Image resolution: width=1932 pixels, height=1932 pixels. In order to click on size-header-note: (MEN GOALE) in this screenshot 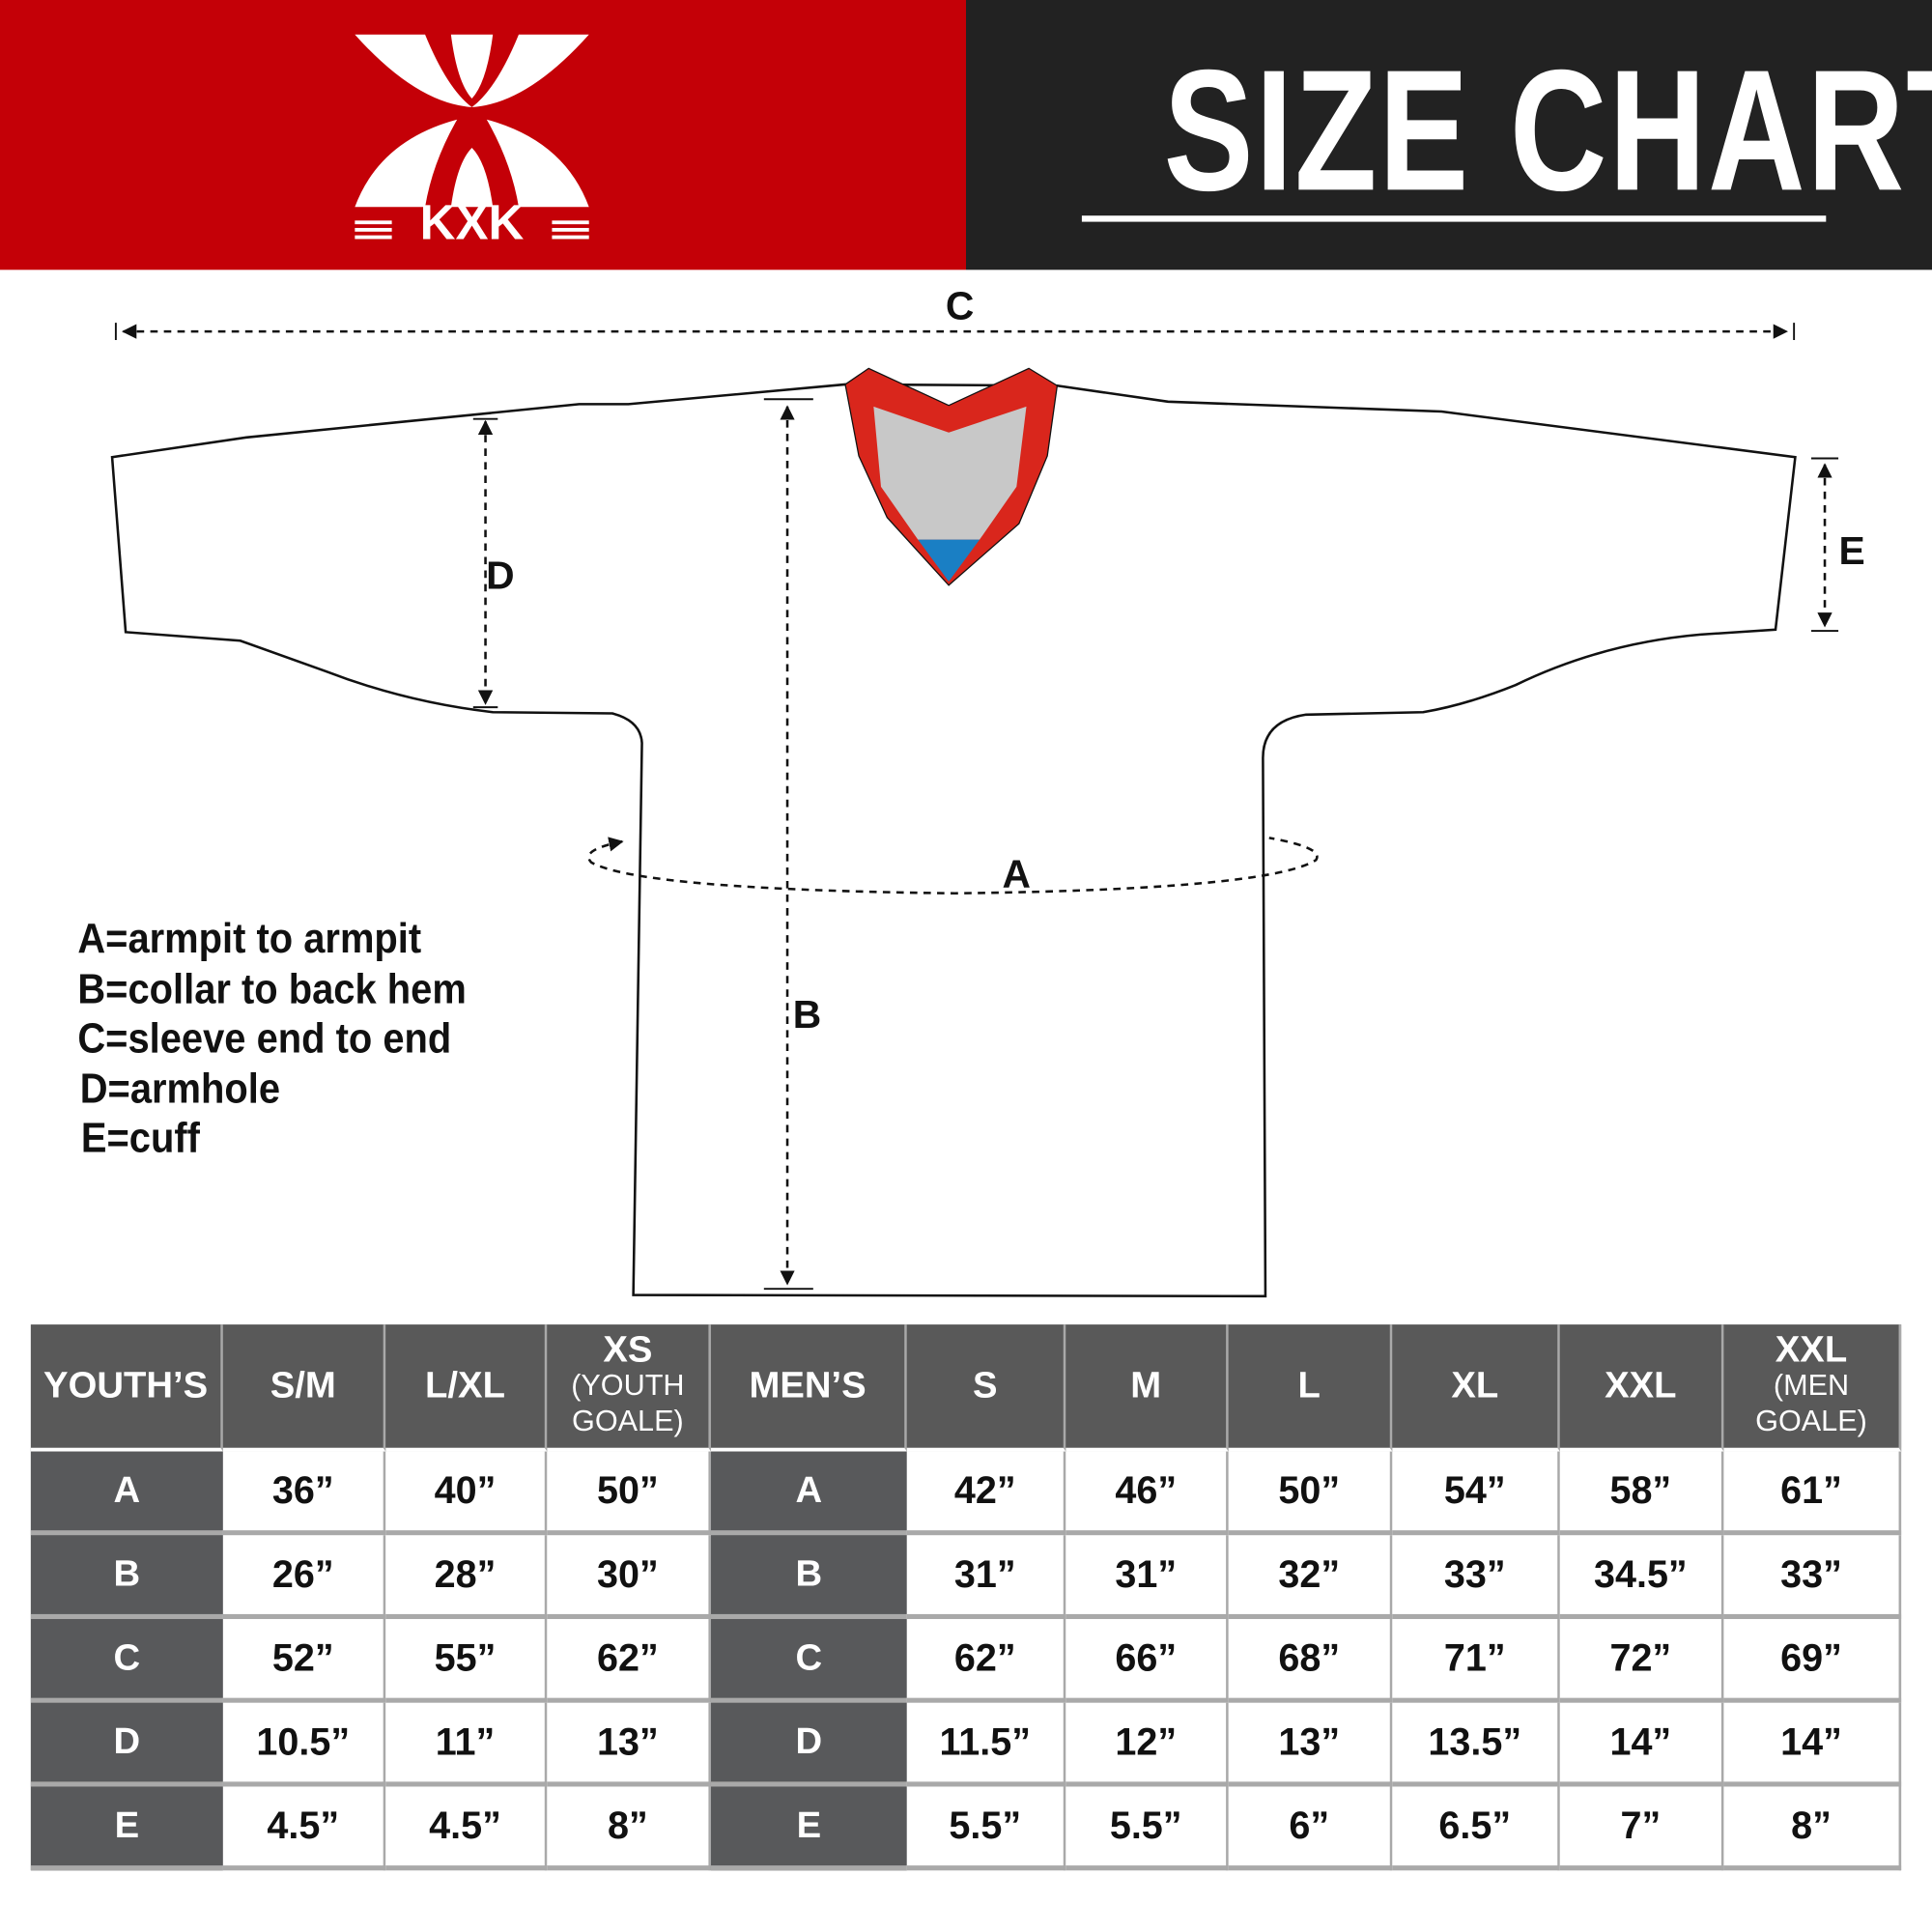, I will do `click(1811, 1403)`.